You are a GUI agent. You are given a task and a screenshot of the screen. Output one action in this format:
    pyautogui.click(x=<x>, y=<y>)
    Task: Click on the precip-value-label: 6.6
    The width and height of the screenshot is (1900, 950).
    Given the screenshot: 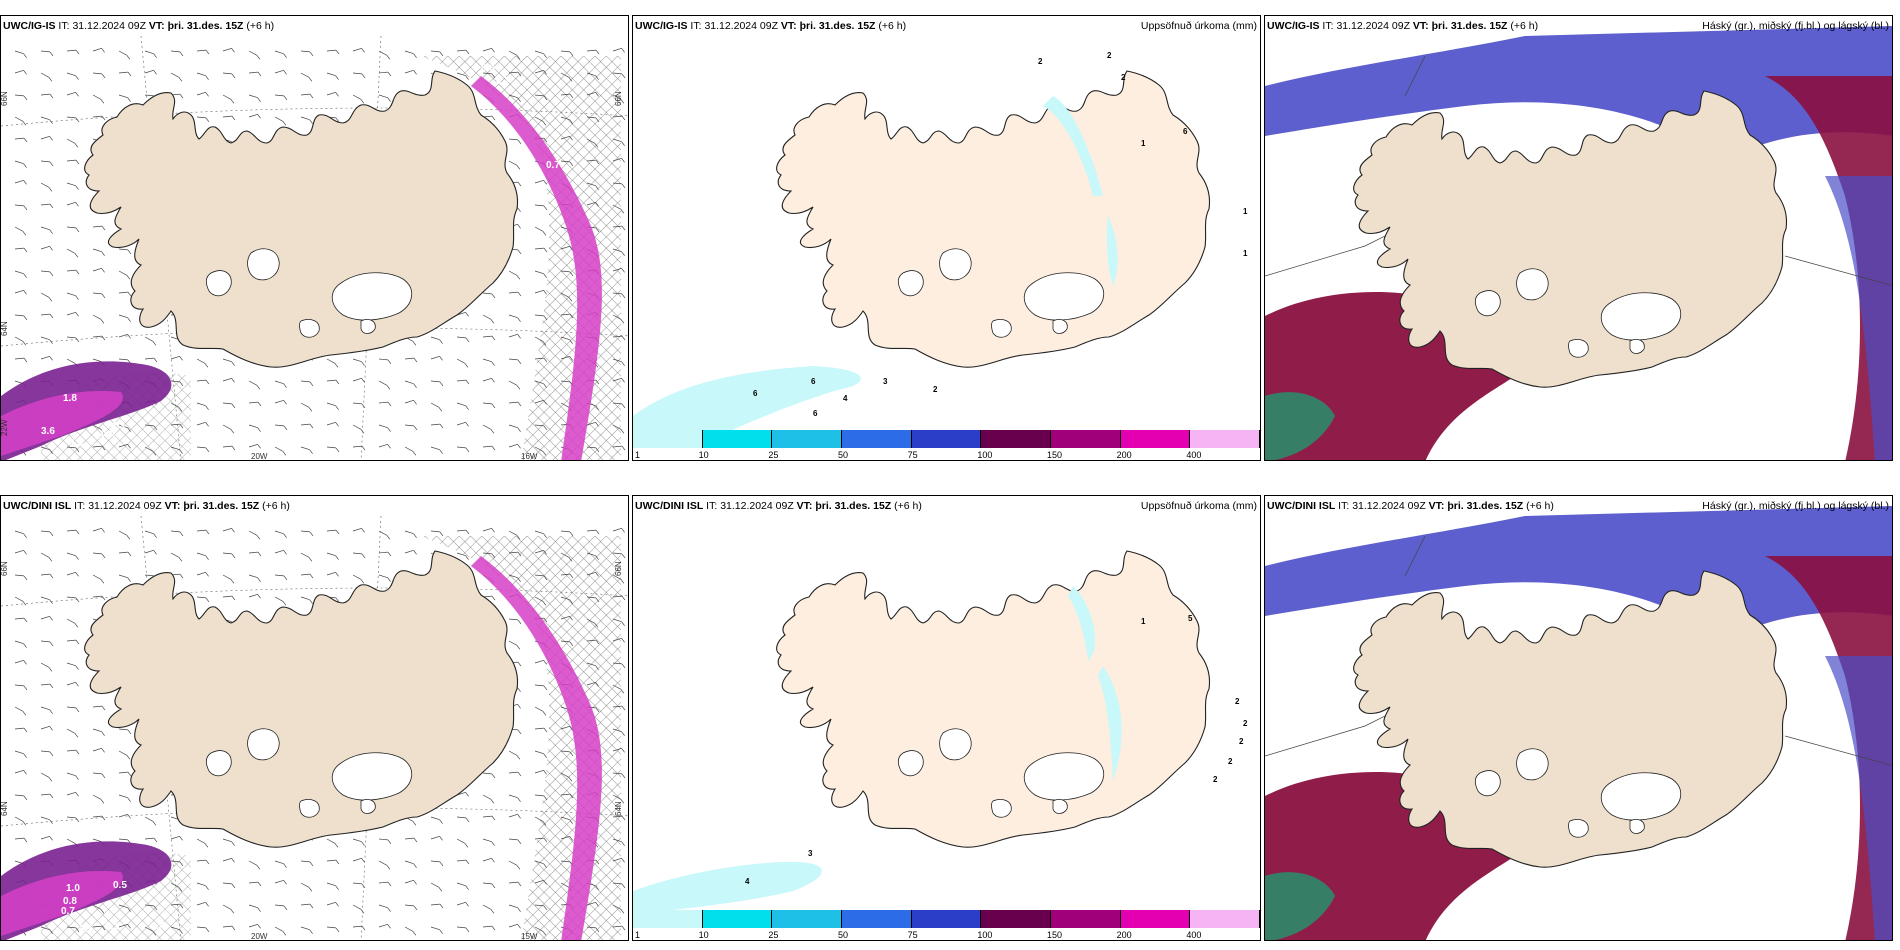 What is the action you would take?
    pyautogui.click(x=108, y=433)
    